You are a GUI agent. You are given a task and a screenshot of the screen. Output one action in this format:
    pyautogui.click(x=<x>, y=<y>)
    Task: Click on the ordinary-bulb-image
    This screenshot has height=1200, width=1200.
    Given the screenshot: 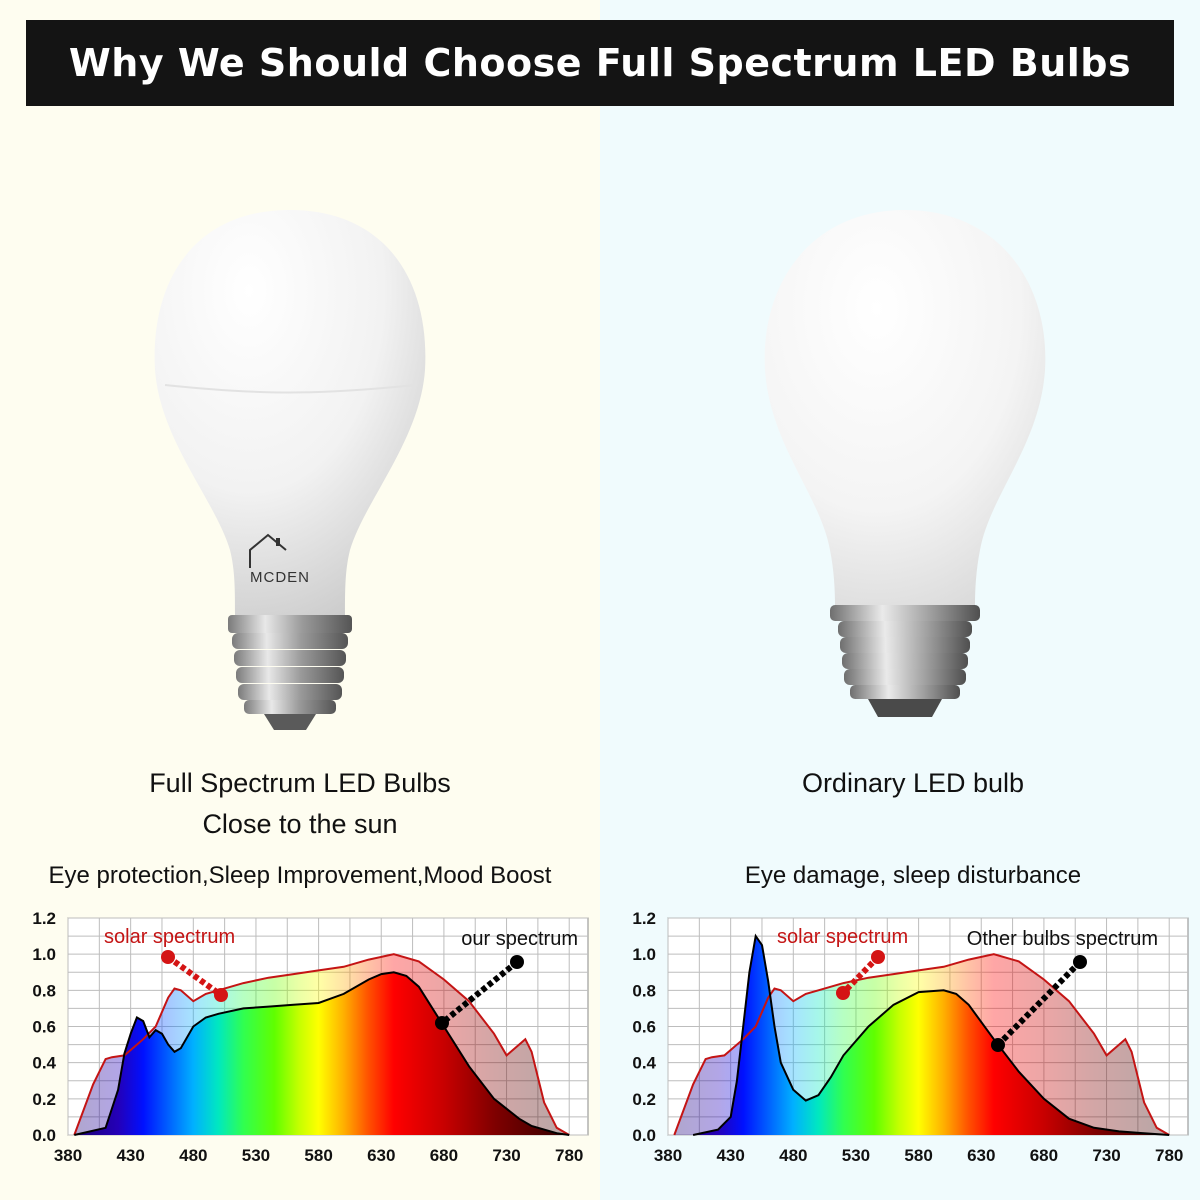 What is the action you would take?
    pyautogui.click(x=905, y=463)
    